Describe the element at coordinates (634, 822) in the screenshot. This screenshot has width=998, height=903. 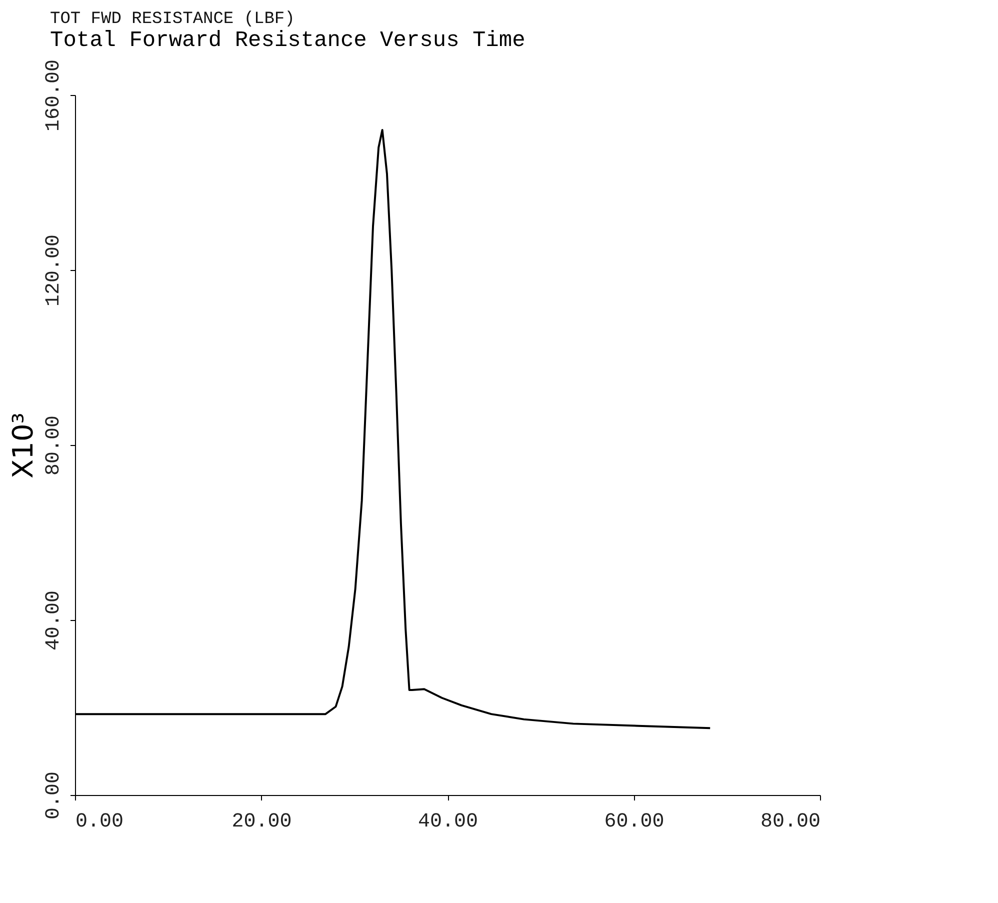
I see `x-tick-label: 60.00` at that location.